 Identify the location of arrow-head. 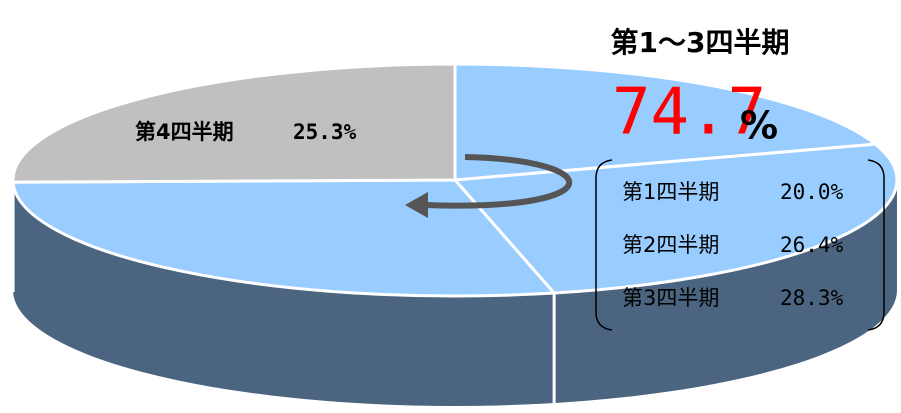
(416, 205).